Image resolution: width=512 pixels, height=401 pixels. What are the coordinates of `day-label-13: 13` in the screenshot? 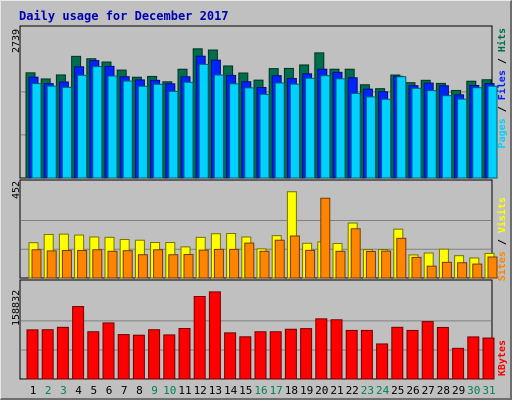 It's located at (215, 390).